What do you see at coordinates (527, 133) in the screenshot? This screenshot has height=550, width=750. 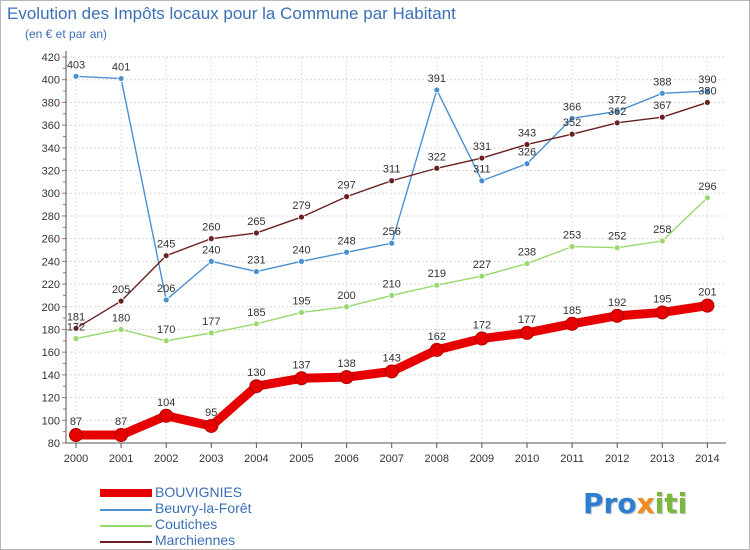 I see `data-label-marchiennes-2010: 343` at bounding box center [527, 133].